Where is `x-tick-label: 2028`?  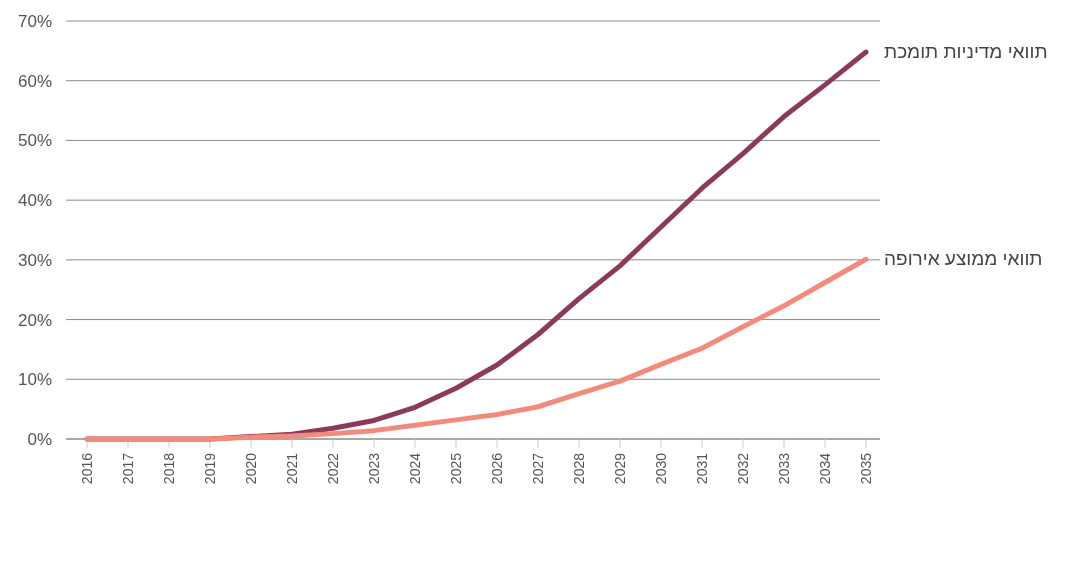 x-tick-label: 2028 is located at coordinates (579, 468).